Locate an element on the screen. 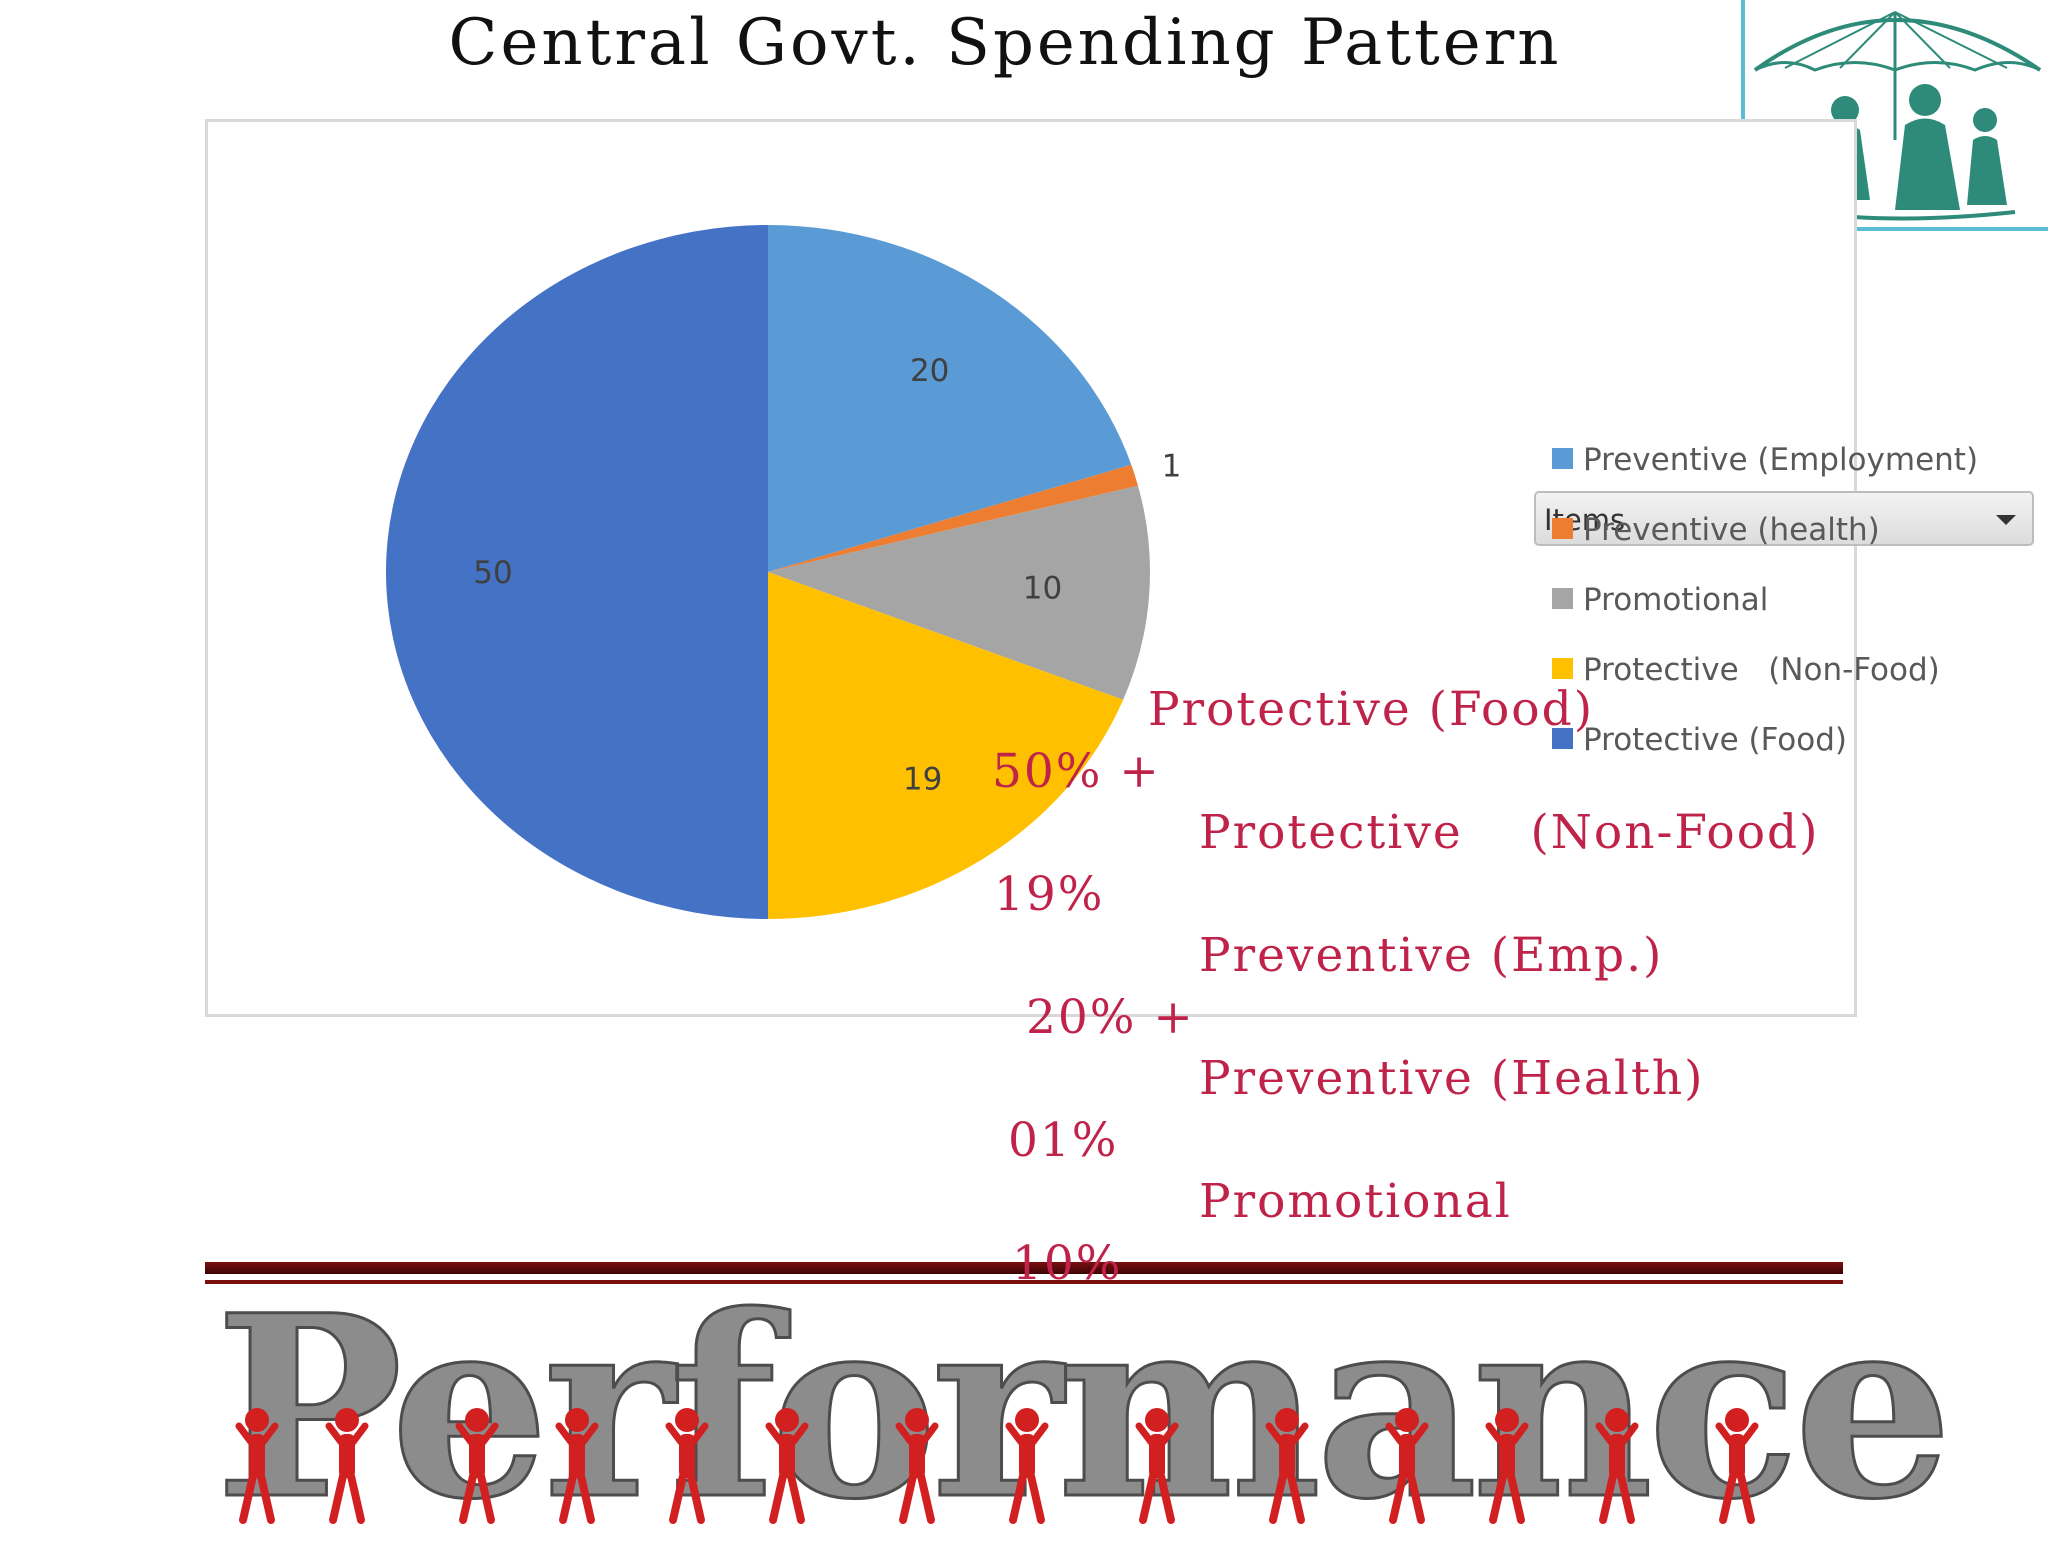 The width and height of the screenshot is (2048, 1554). annotation-protective-food-percent: 50% + is located at coordinates (1076, 771).